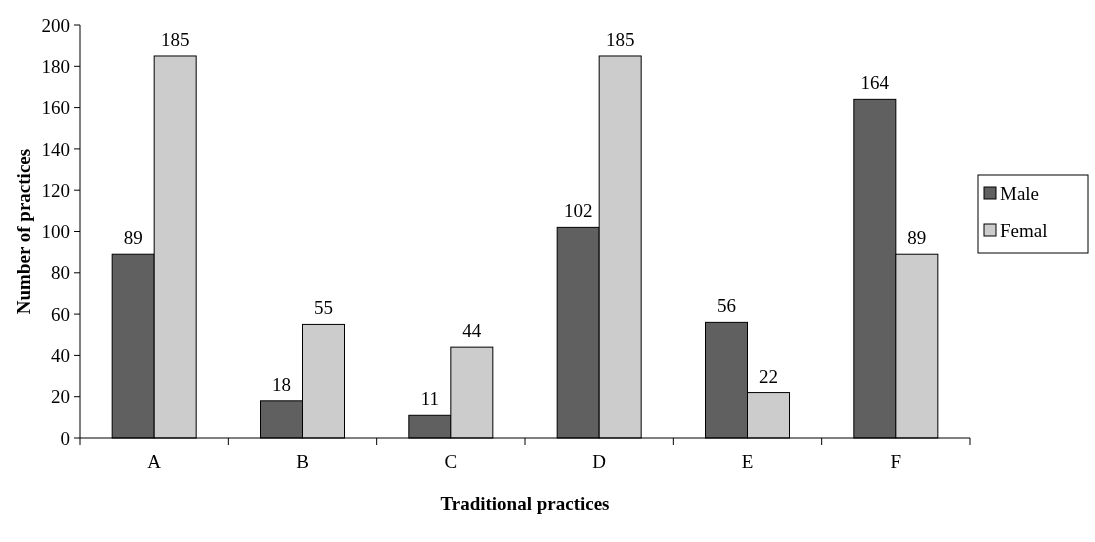  Describe the element at coordinates (726, 306) in the screenshot. I see `data-label: 56` at that location.